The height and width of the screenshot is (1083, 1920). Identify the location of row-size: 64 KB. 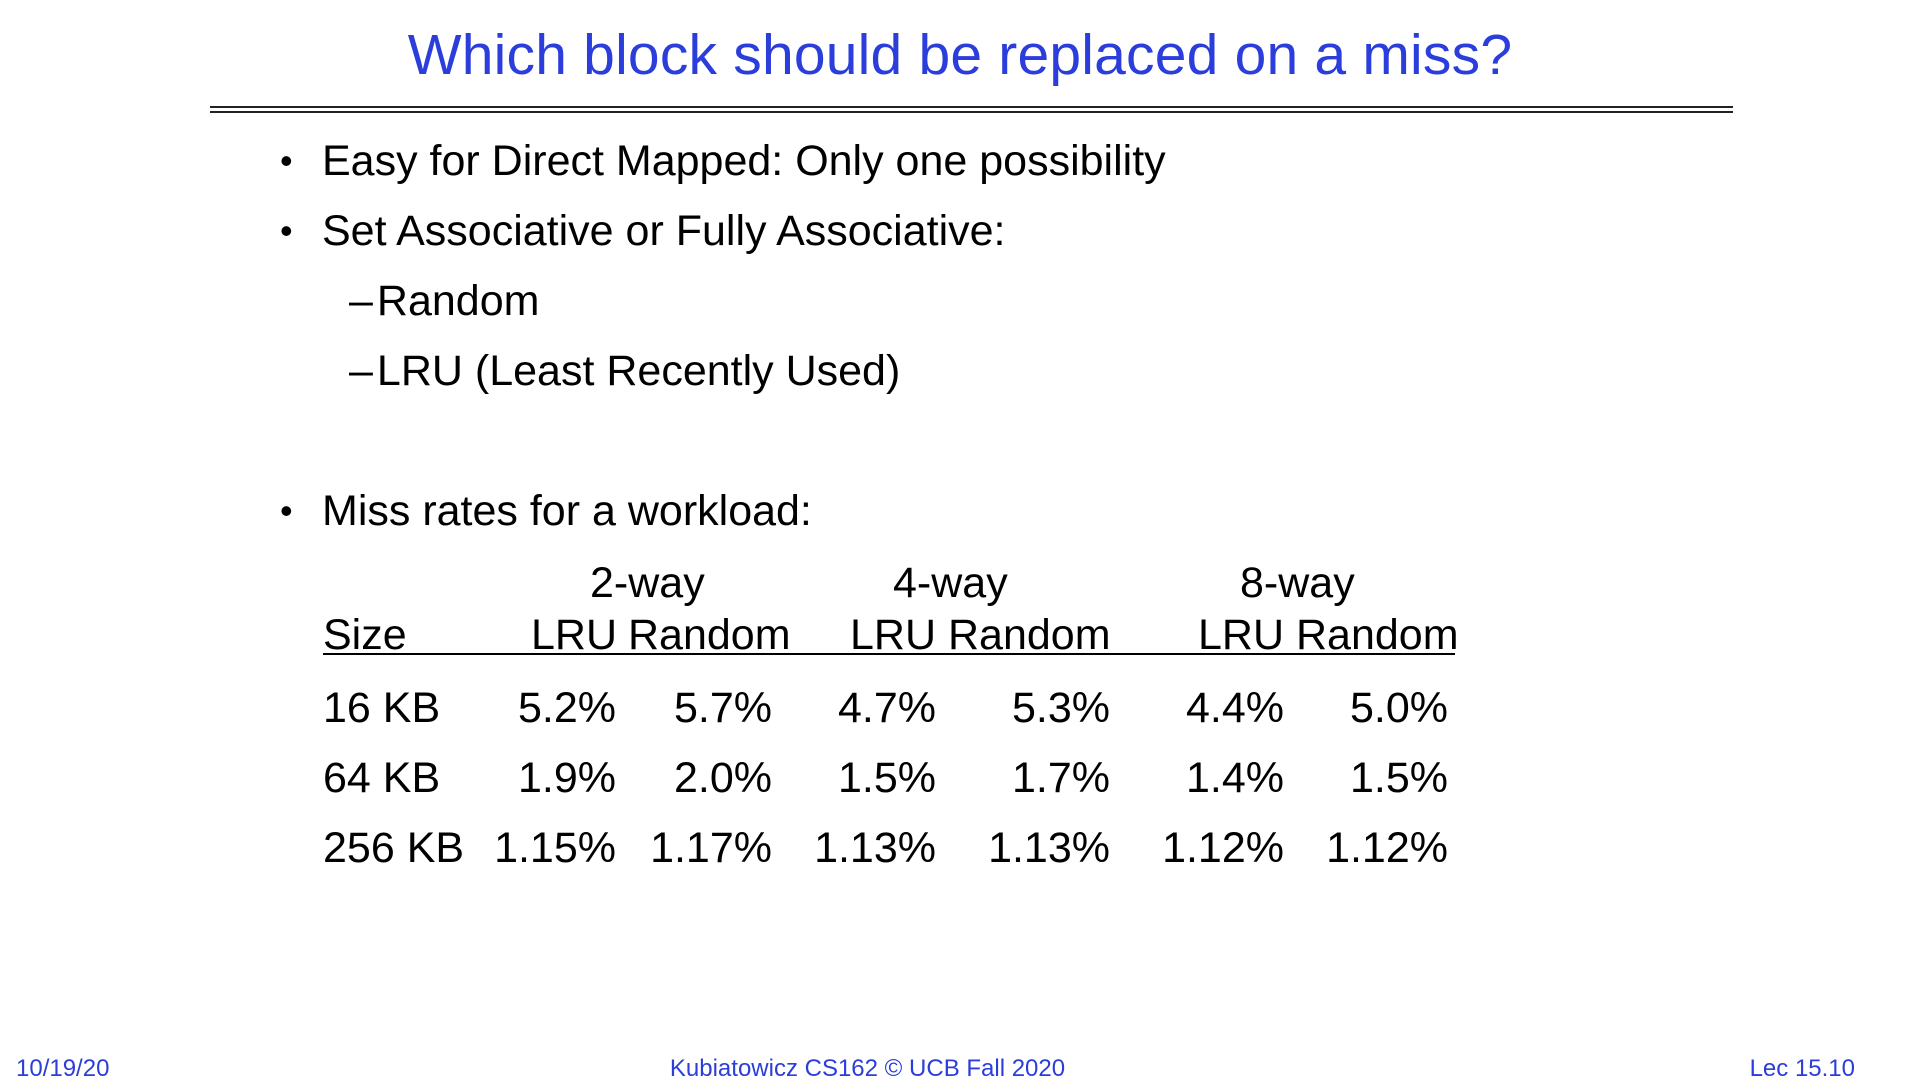
(382, 778).